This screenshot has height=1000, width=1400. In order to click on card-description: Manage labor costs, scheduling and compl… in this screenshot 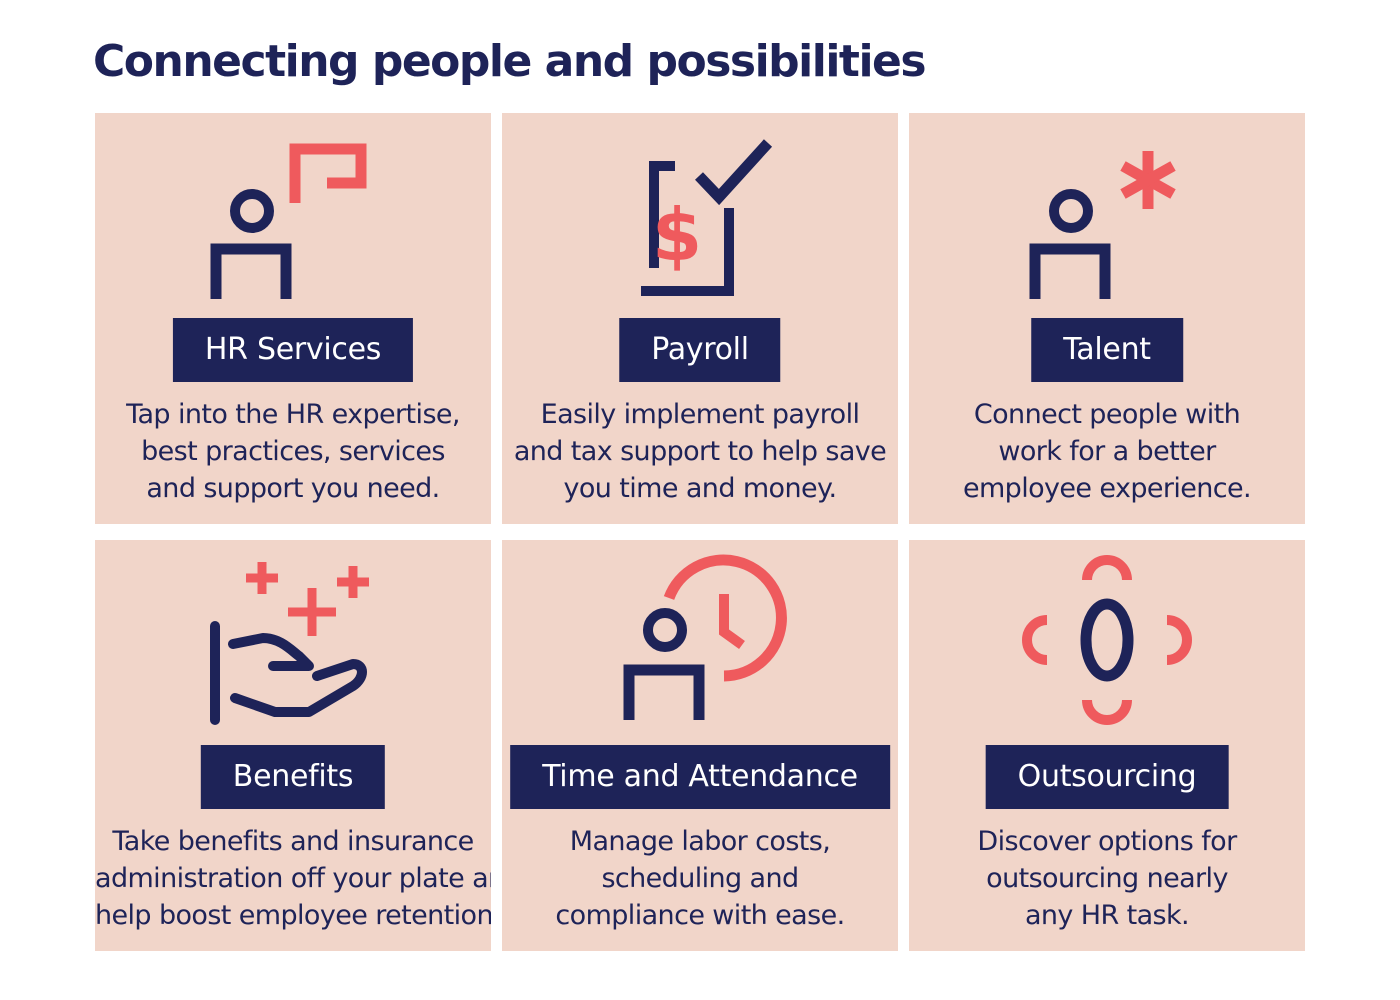, I will do `click(700, 878)`.